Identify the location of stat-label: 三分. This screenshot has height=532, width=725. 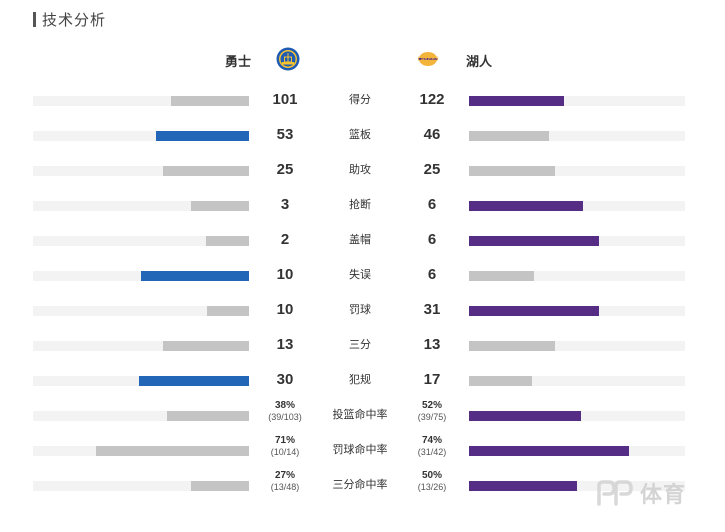
(360, 345).